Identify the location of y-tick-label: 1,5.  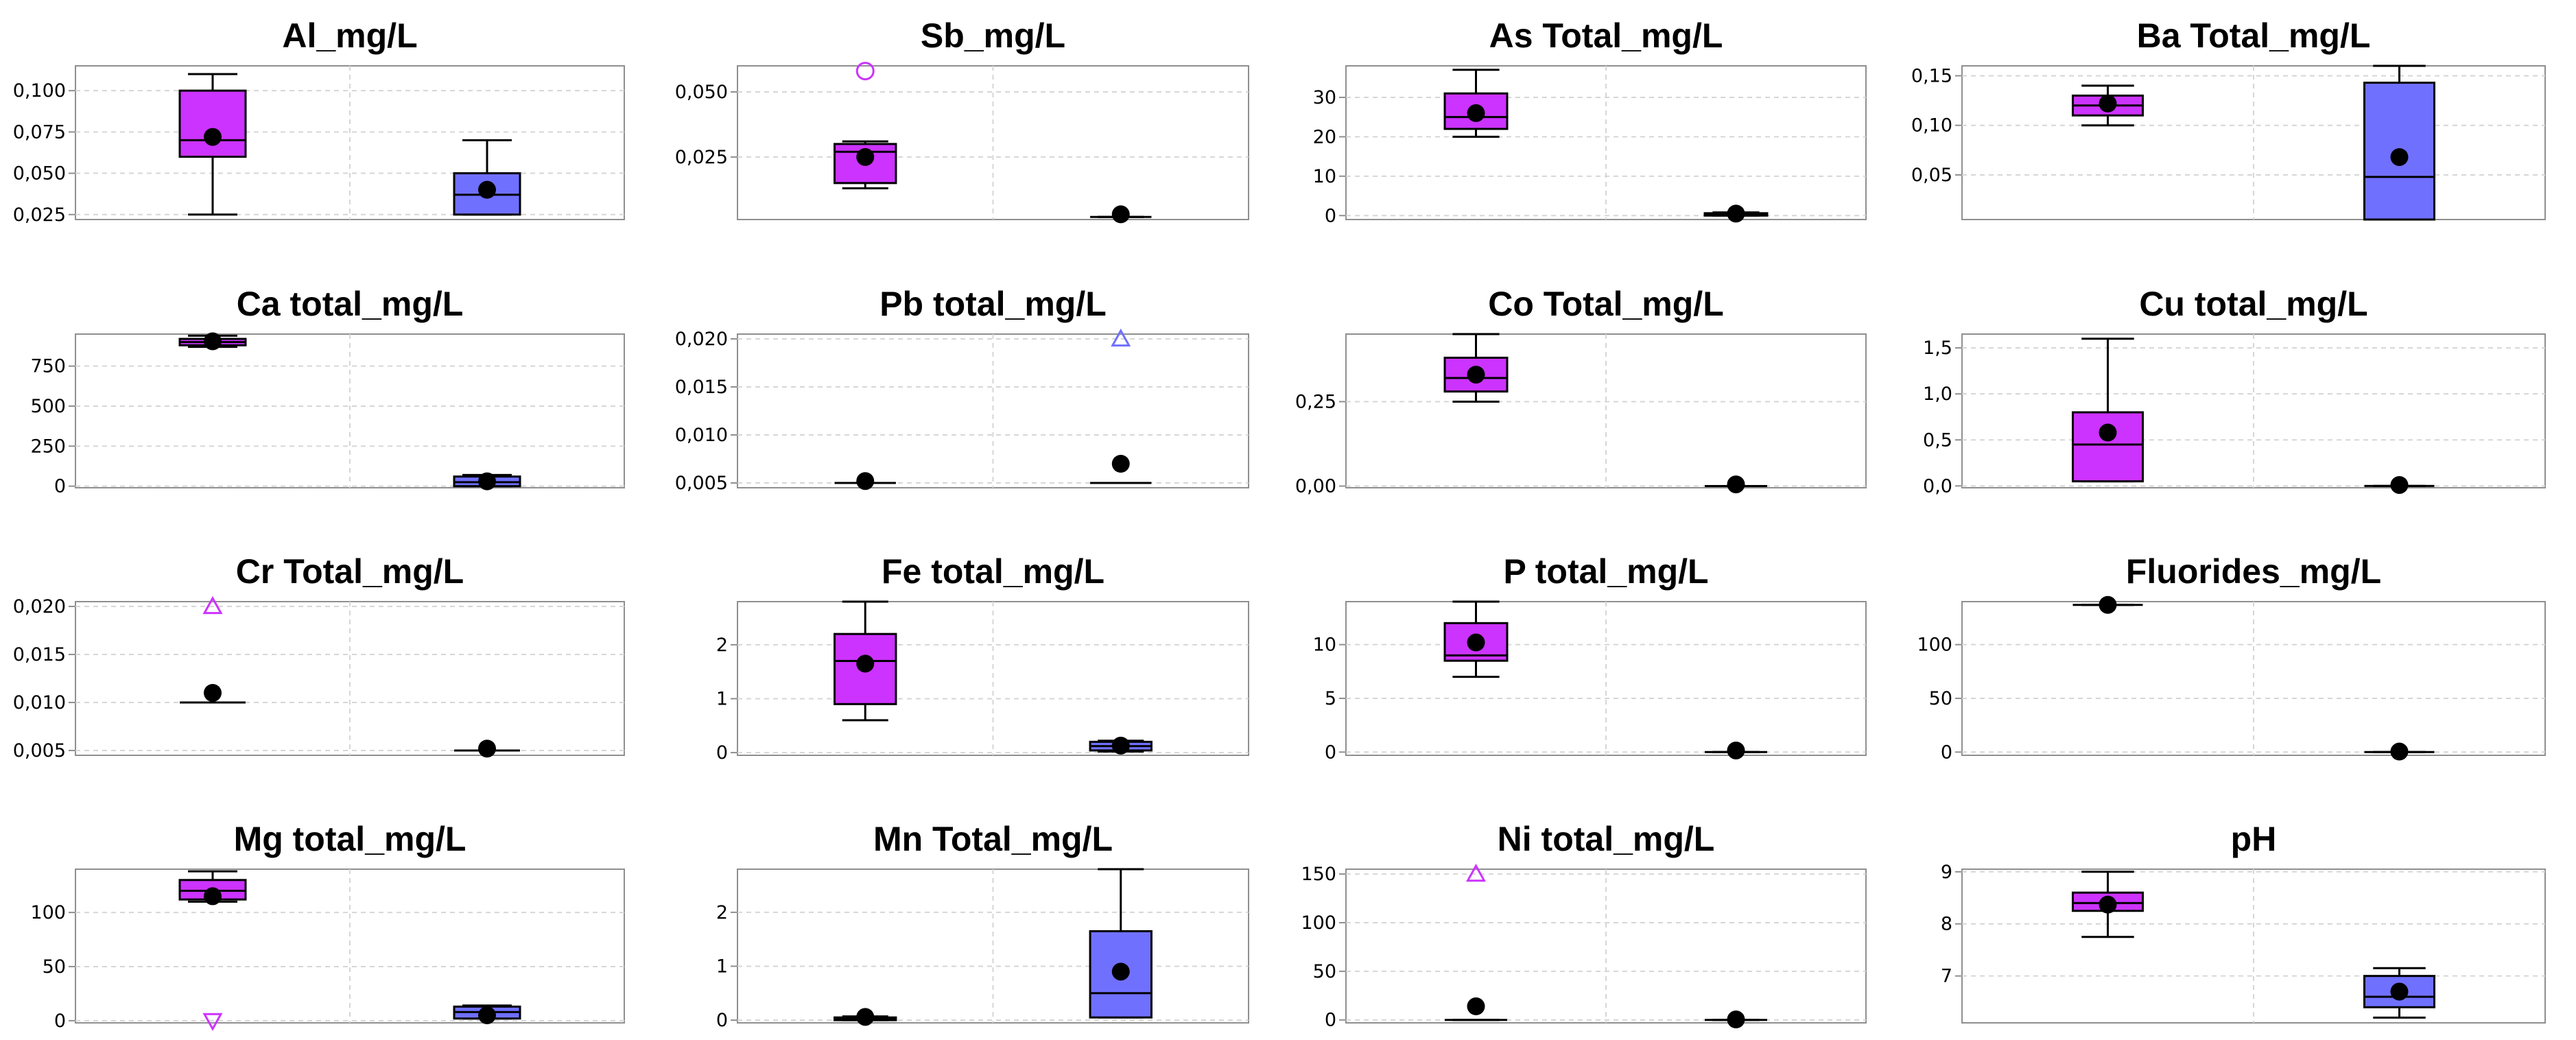
(1937, 348).